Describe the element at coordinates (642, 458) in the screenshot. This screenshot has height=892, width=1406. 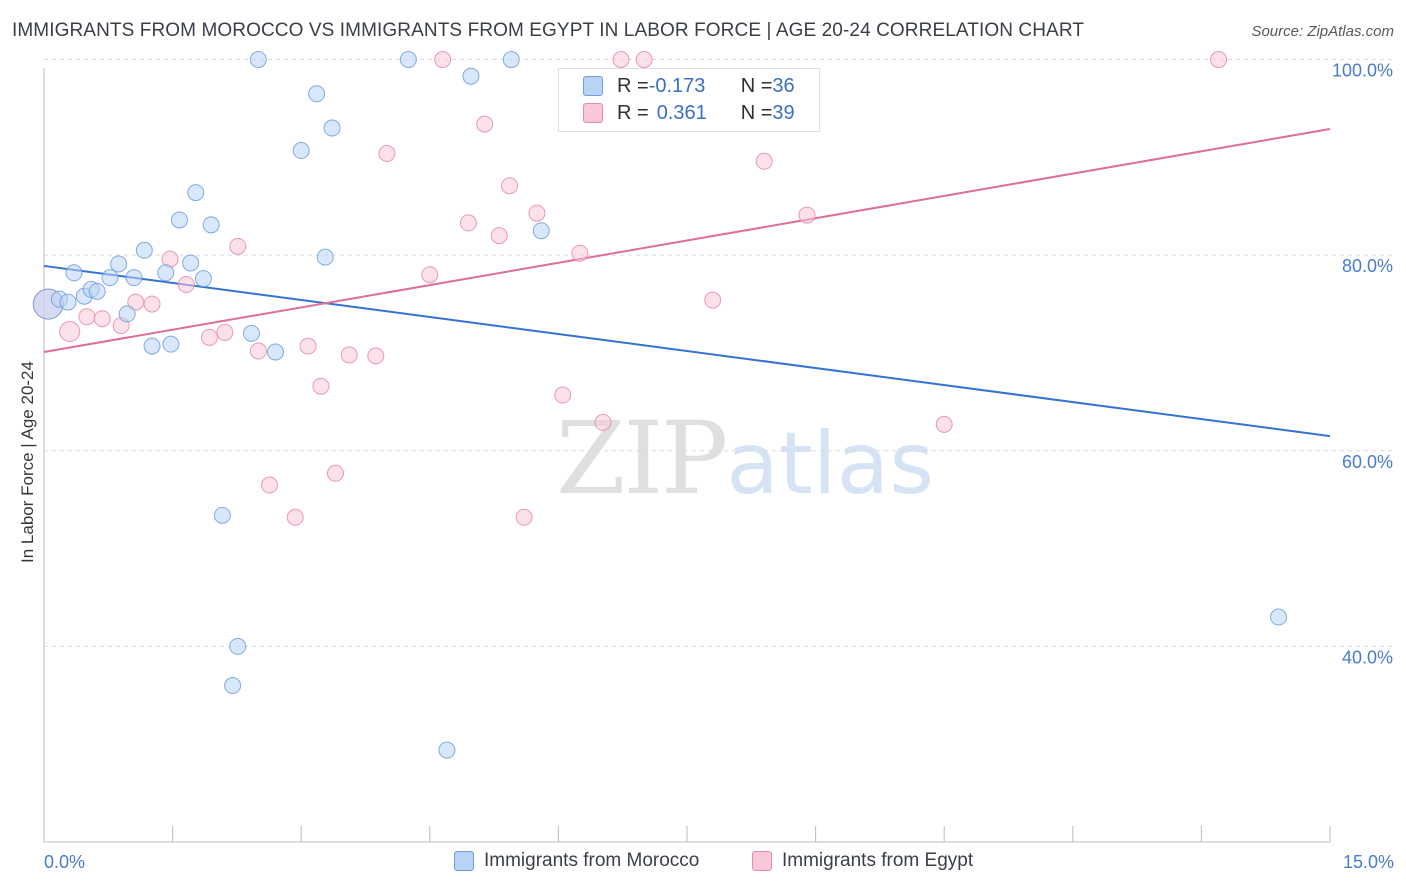
I see `watermark-zip: ZIP` at that location.